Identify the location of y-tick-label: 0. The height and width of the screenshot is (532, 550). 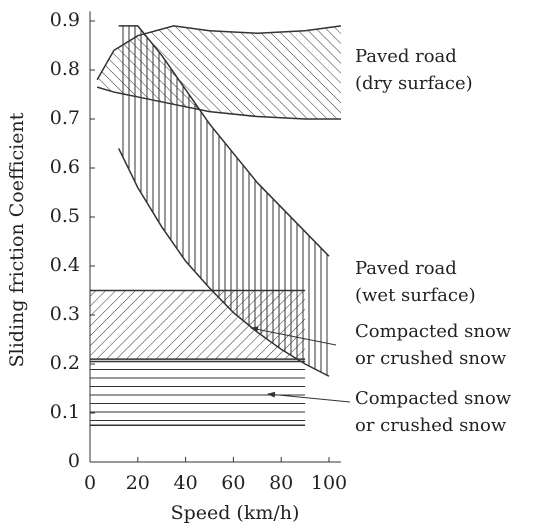
(74, 461).